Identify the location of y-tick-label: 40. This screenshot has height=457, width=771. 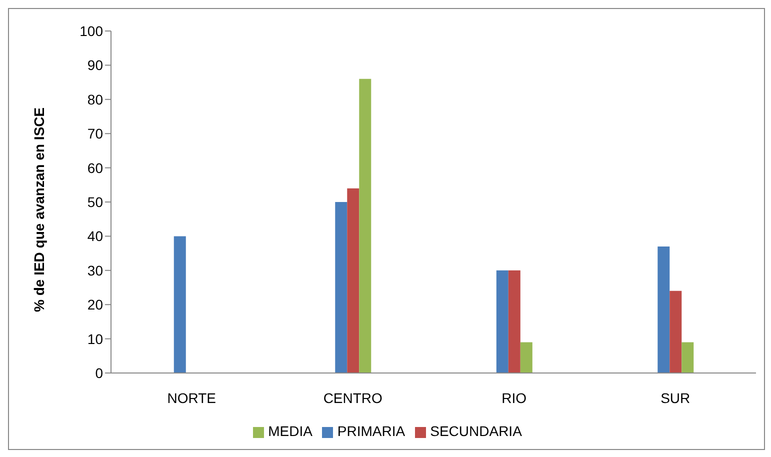
(95, 236).